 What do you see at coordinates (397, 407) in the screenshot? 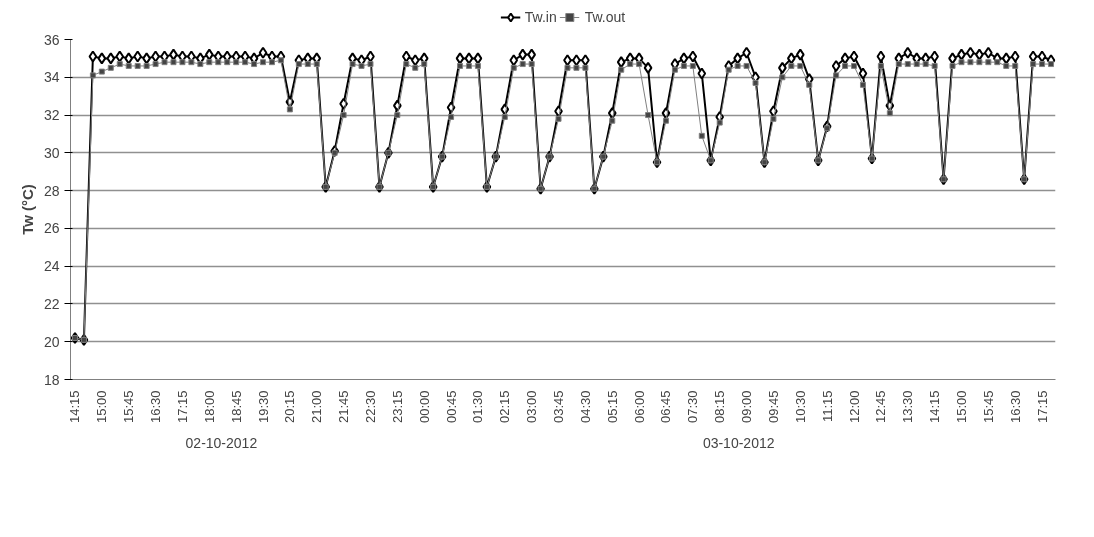
I see `x-tick-label: 23:15` at bounding box center [397, 407].